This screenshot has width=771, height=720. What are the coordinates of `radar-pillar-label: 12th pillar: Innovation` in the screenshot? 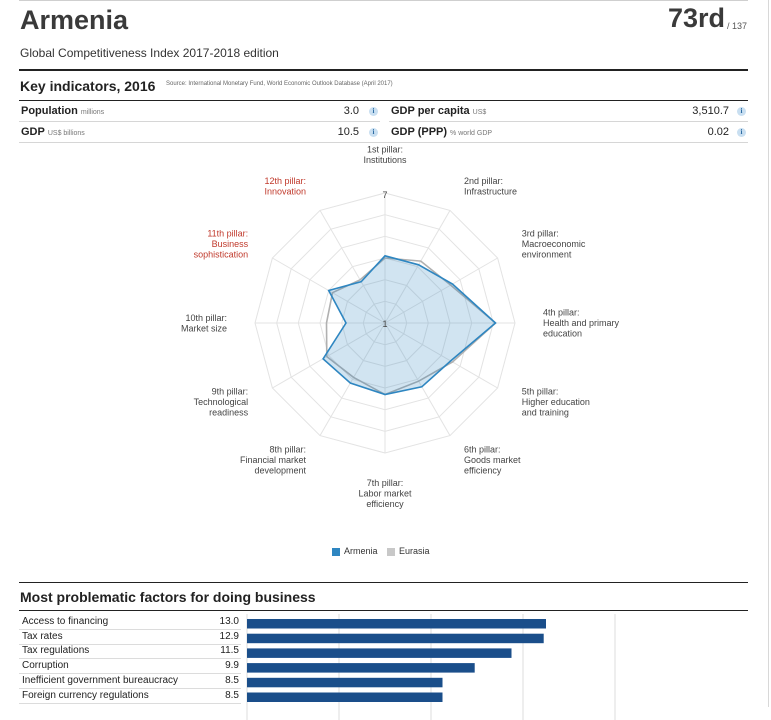 It's located at (285, 186).